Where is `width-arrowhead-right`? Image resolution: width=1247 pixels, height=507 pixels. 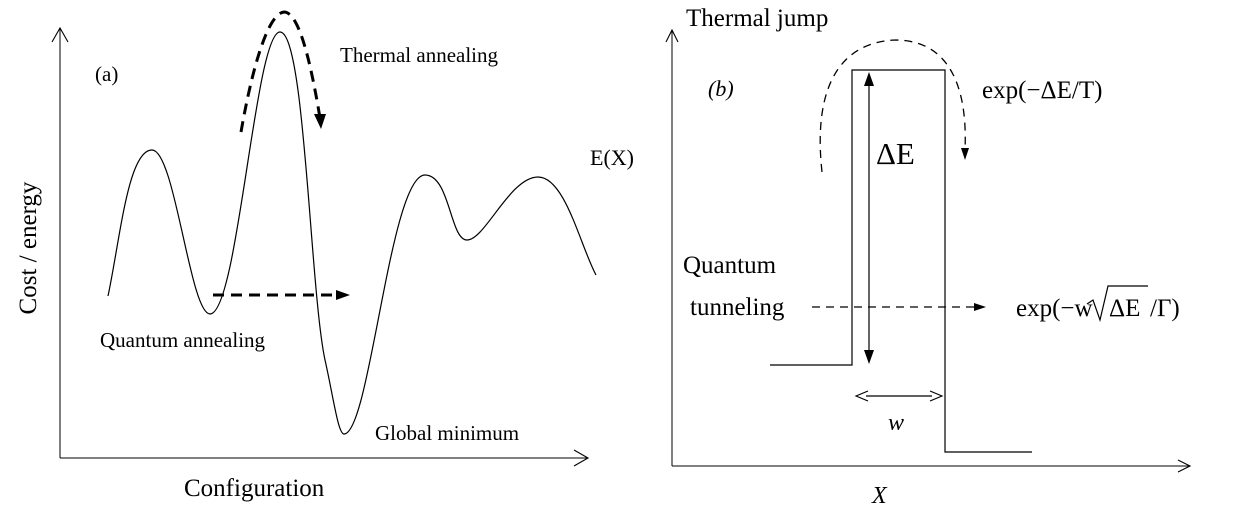
width-arrowhead-right is located at coordinates (936, 396).